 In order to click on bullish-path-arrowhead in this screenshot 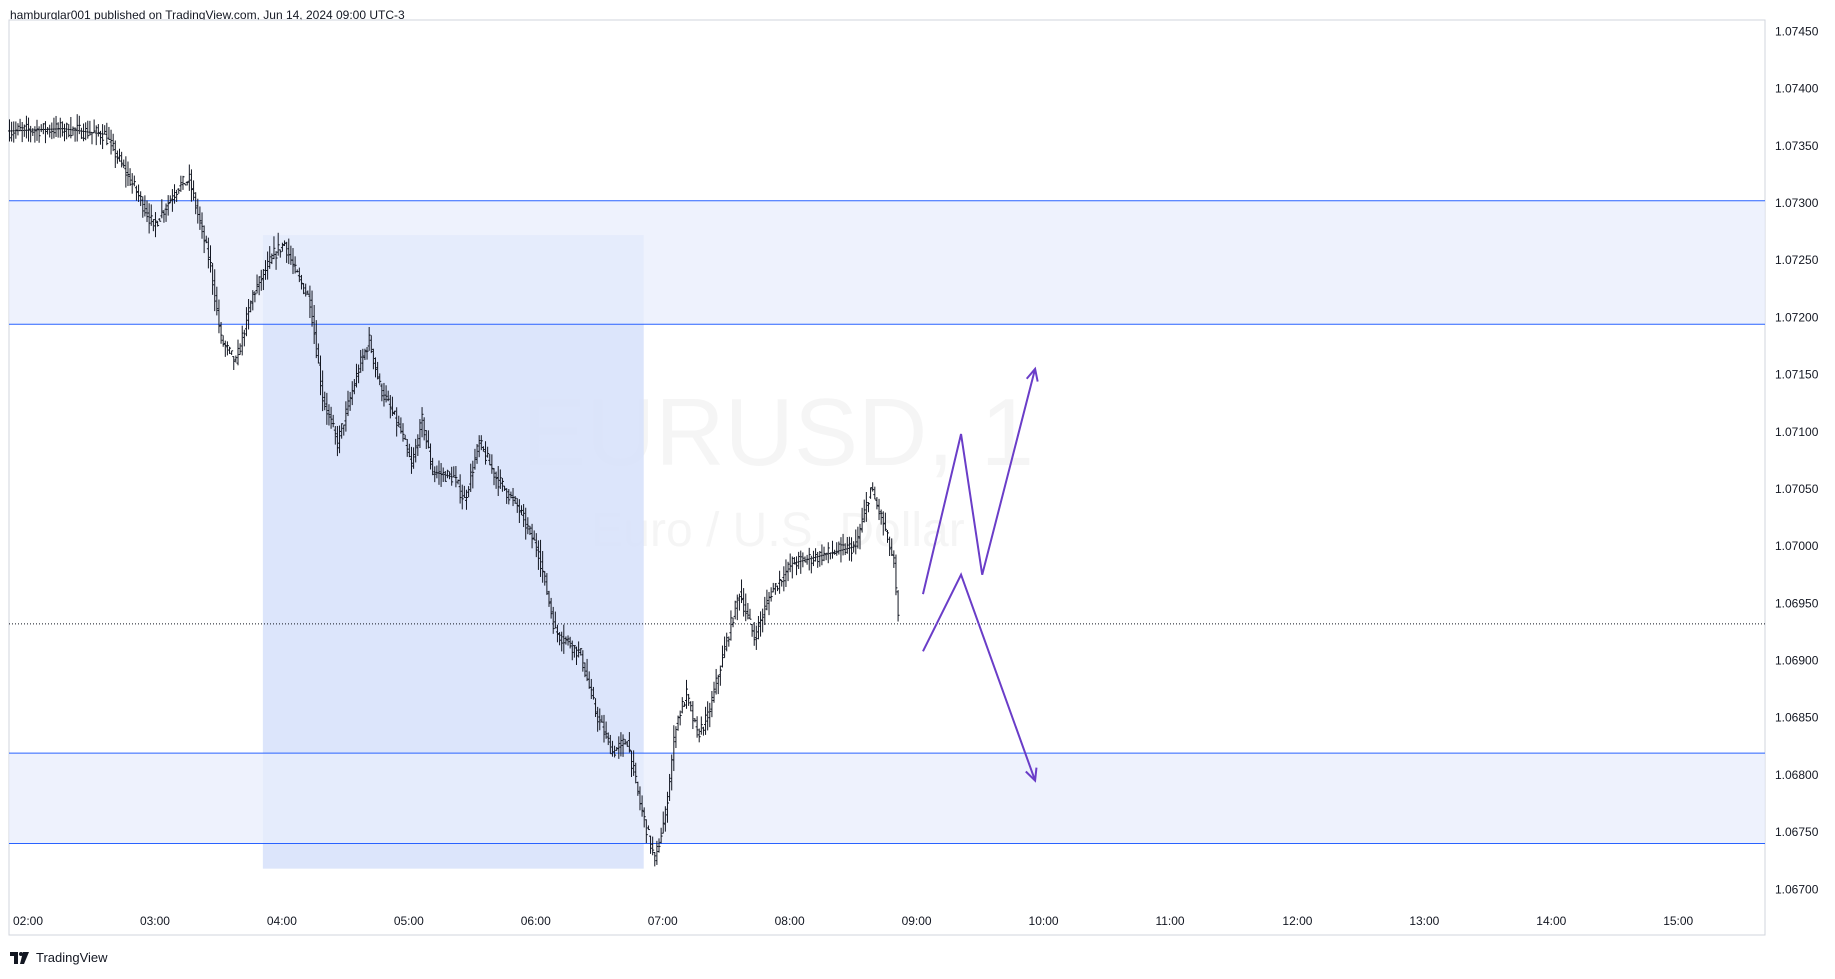, I will do `click(1032, 374)`.